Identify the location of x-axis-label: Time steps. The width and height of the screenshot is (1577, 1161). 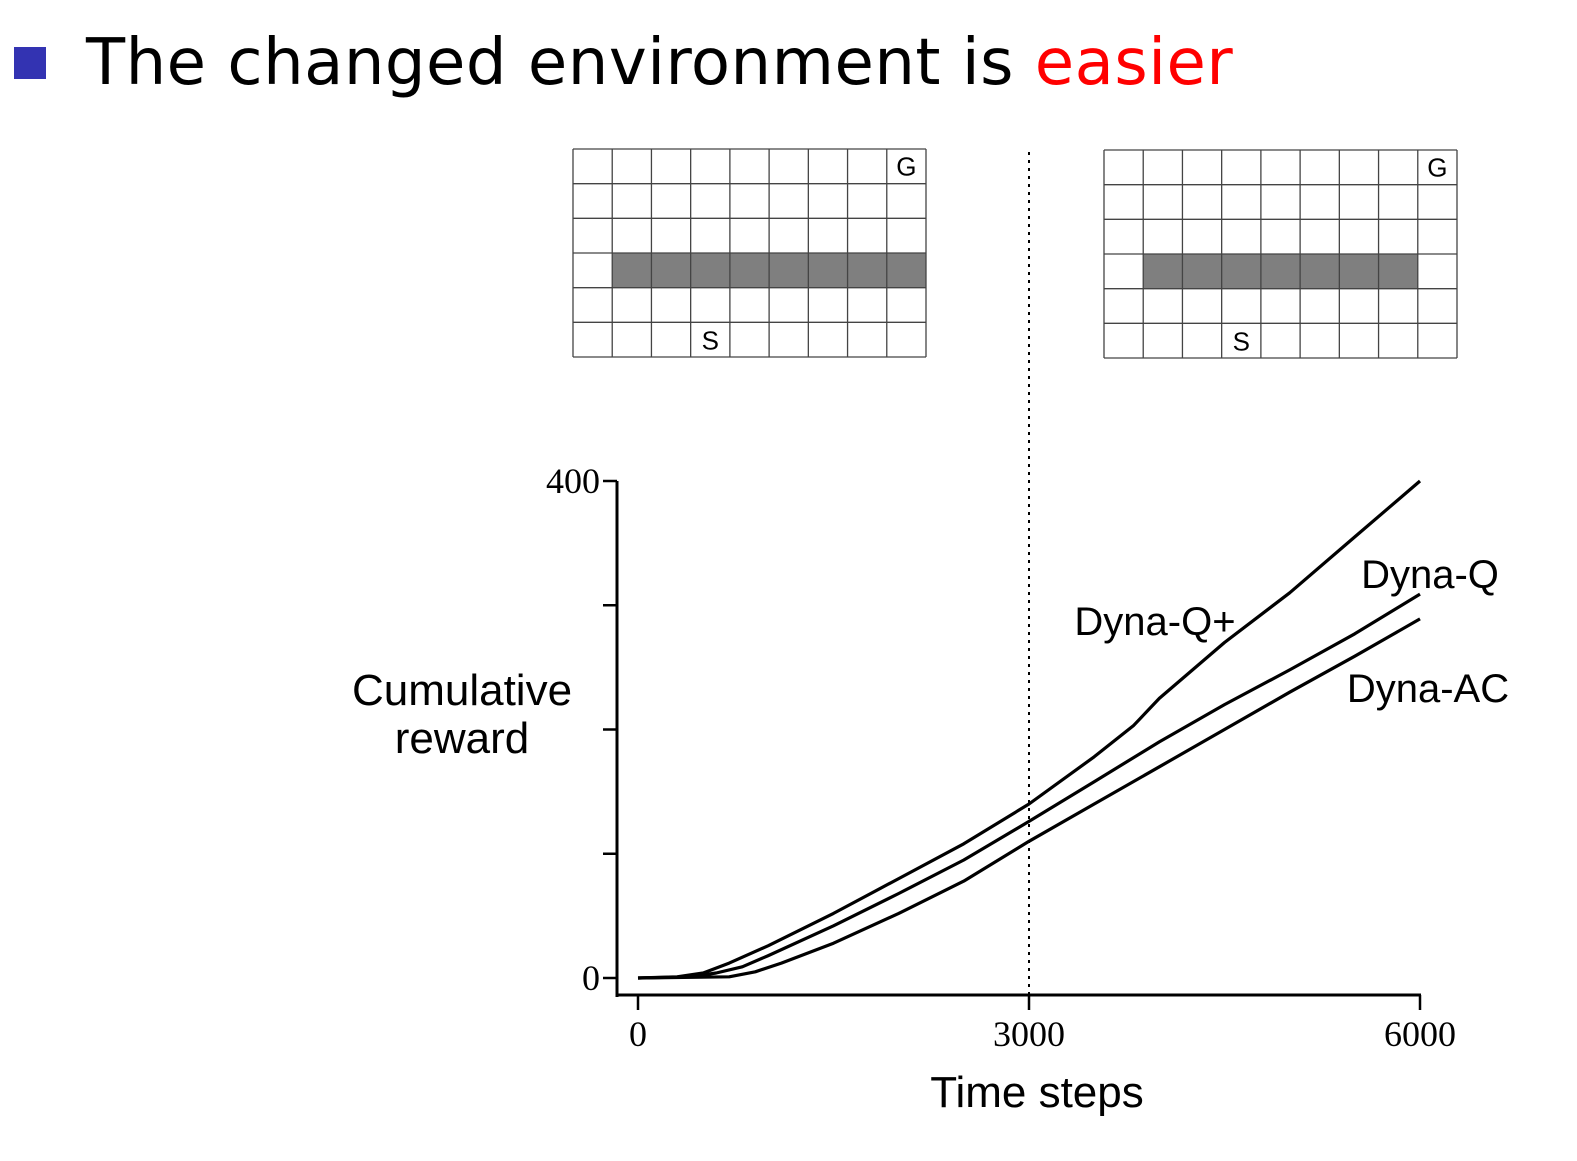
(1037, 1092).